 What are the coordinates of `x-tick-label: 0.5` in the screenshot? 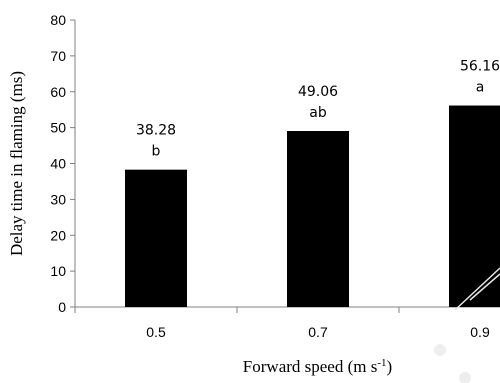 It's located at (156, 332).